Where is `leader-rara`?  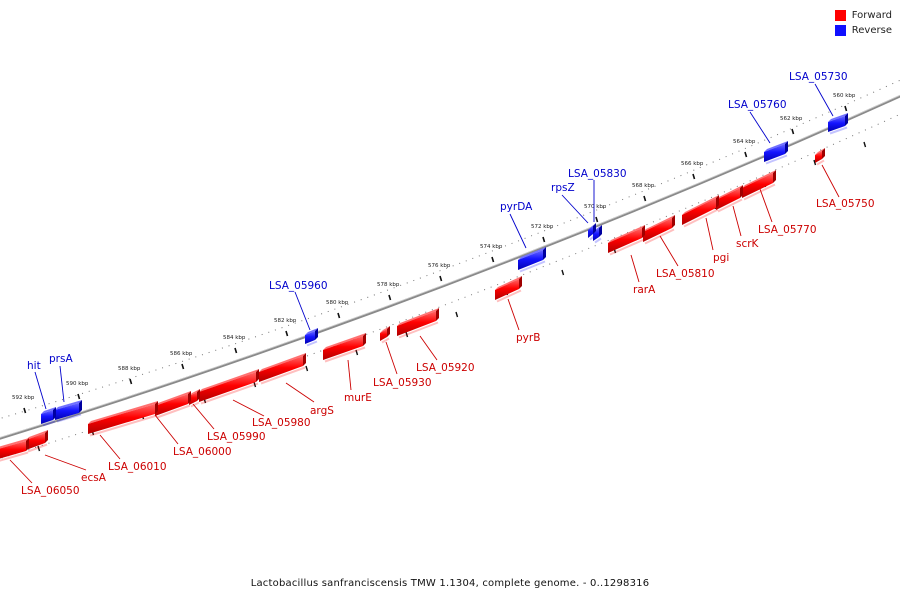
leader-rara is located at coordinates (635, 268).